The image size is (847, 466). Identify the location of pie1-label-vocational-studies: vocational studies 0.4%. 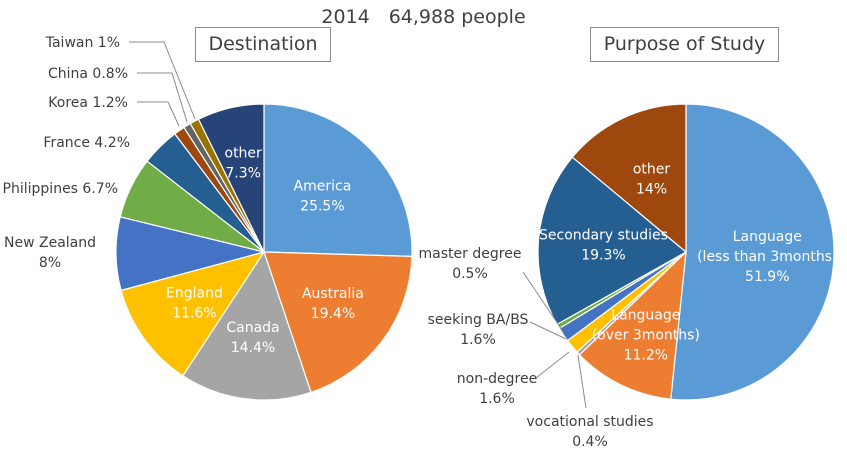
(589, 432).